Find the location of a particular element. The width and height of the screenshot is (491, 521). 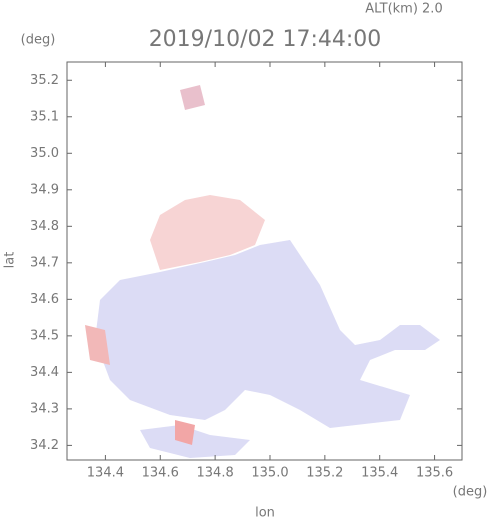

x-axis-label: lon is located at coordinates (265, 513).